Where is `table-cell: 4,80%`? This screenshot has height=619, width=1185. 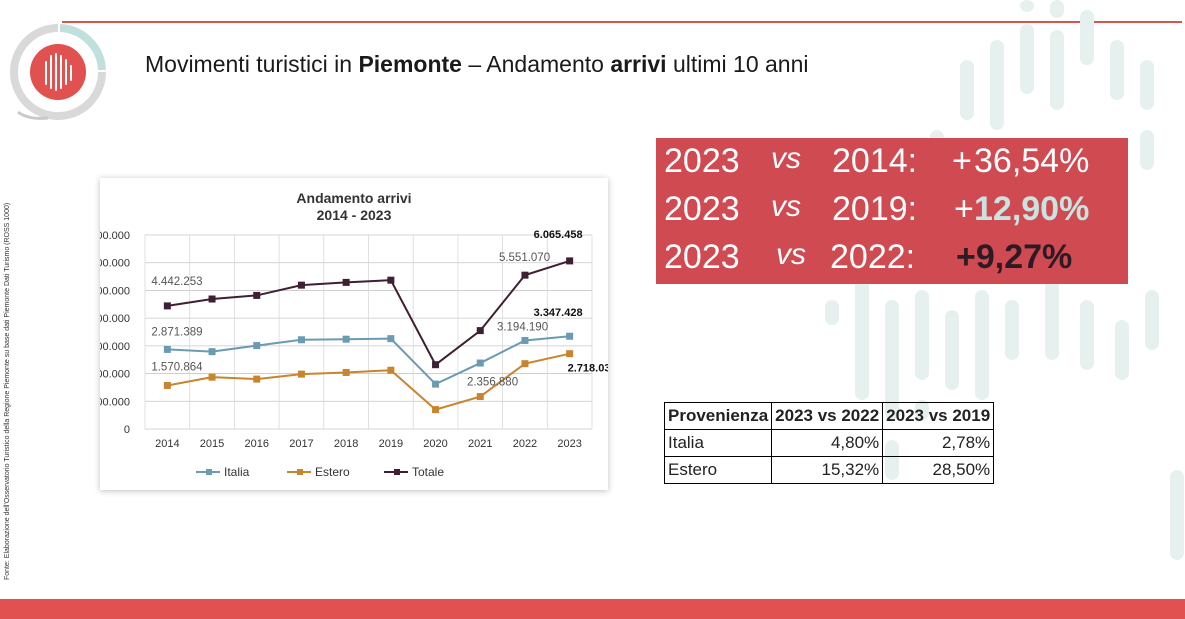 table-cell: 4,80% is located at coordinates (827, 443).